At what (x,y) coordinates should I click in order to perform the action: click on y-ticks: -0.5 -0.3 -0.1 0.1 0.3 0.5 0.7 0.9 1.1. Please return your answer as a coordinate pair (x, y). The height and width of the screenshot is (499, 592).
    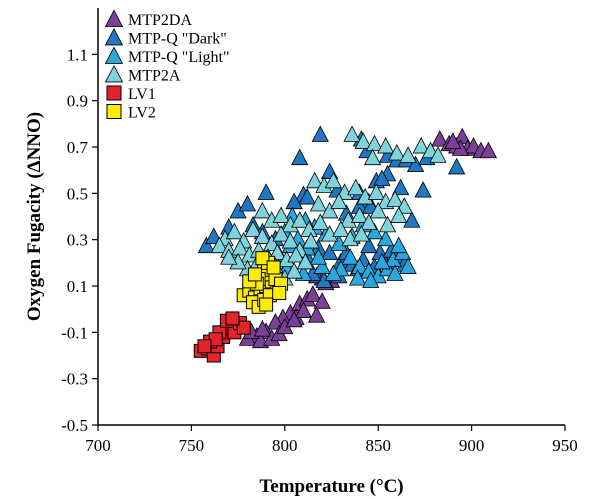
    Looking at the image, I should click on (79, 240).